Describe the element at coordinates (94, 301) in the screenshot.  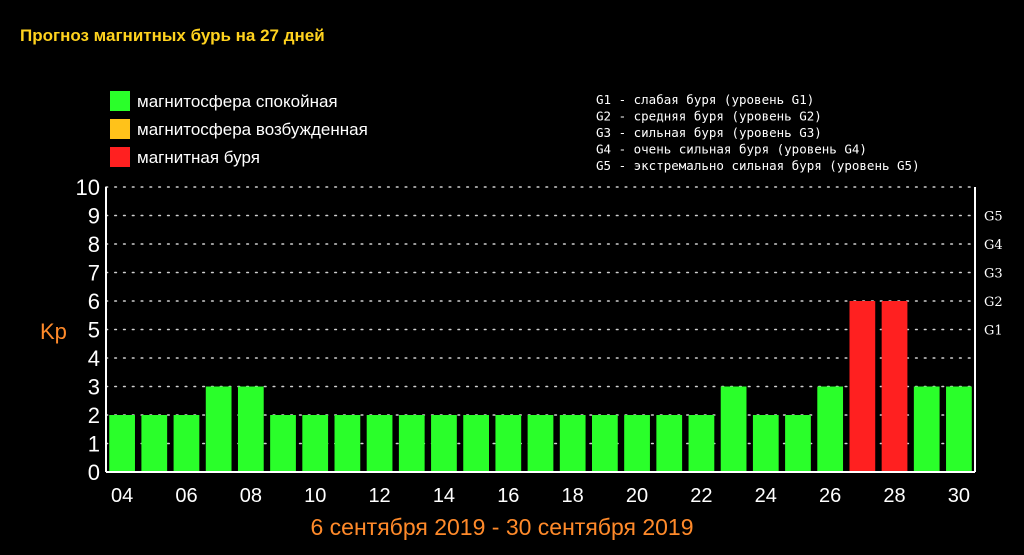
I see `y-tick-label: 6` at that location.